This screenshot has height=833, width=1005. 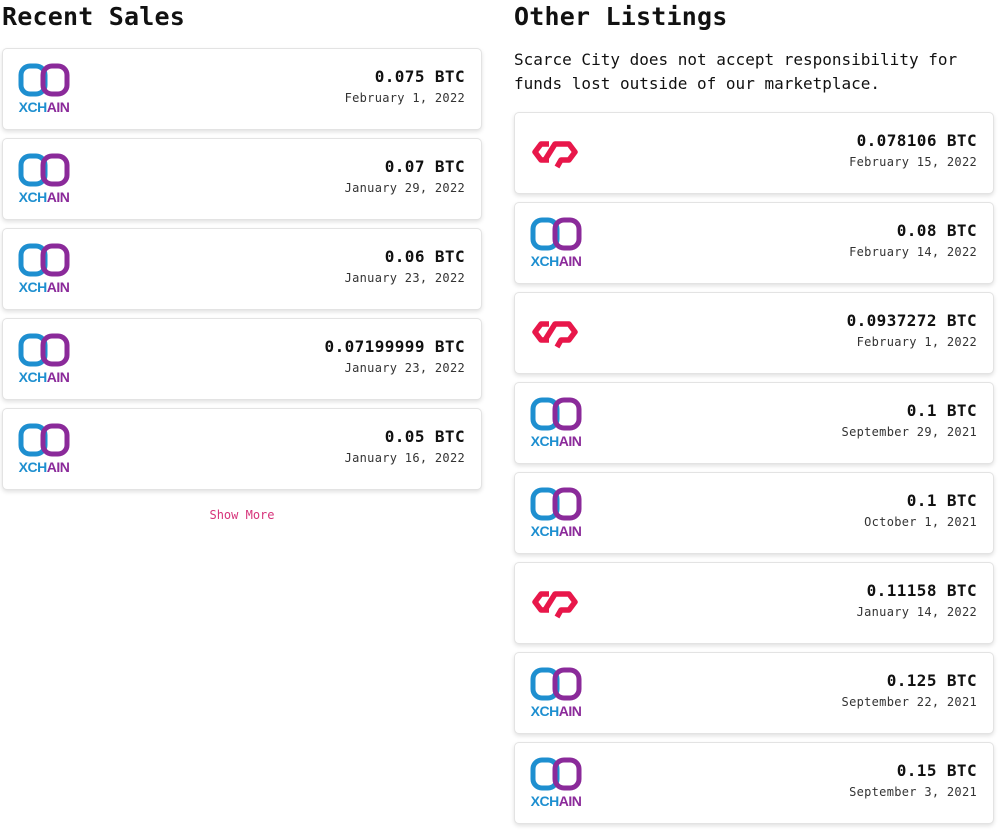 I want to click on recent-sale-card: XCHAIN 0.075 BTC February 1, 2022, so click(x=242, y=89).